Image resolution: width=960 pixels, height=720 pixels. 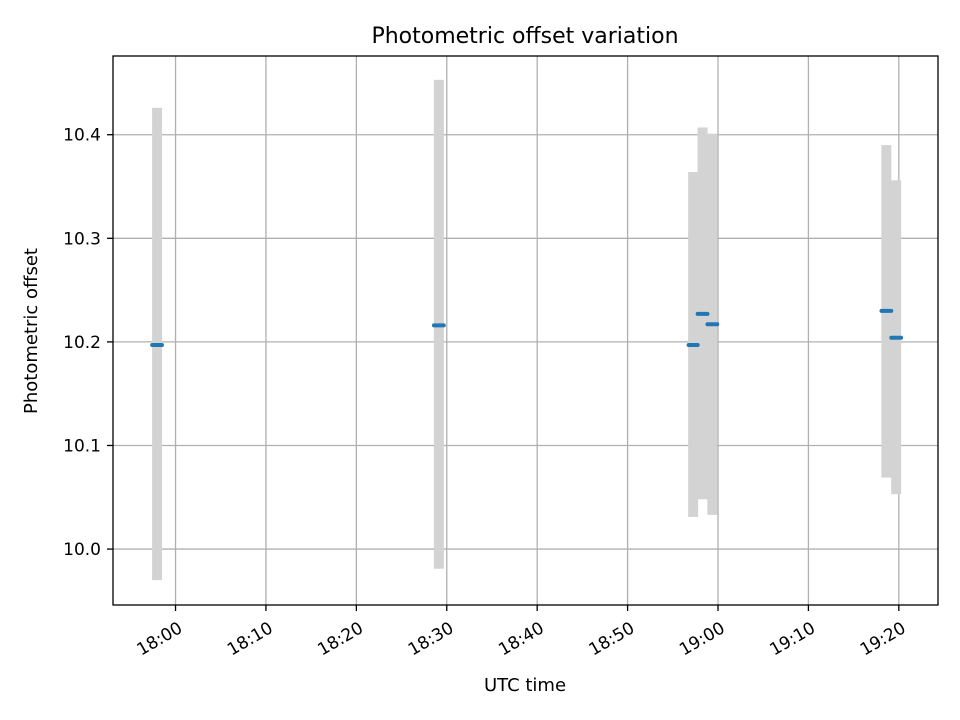 What do you see at coordinates (82, 239) in the screenshot?
I see `y-tick-label: 10.3` at bounding box center [82, 239].